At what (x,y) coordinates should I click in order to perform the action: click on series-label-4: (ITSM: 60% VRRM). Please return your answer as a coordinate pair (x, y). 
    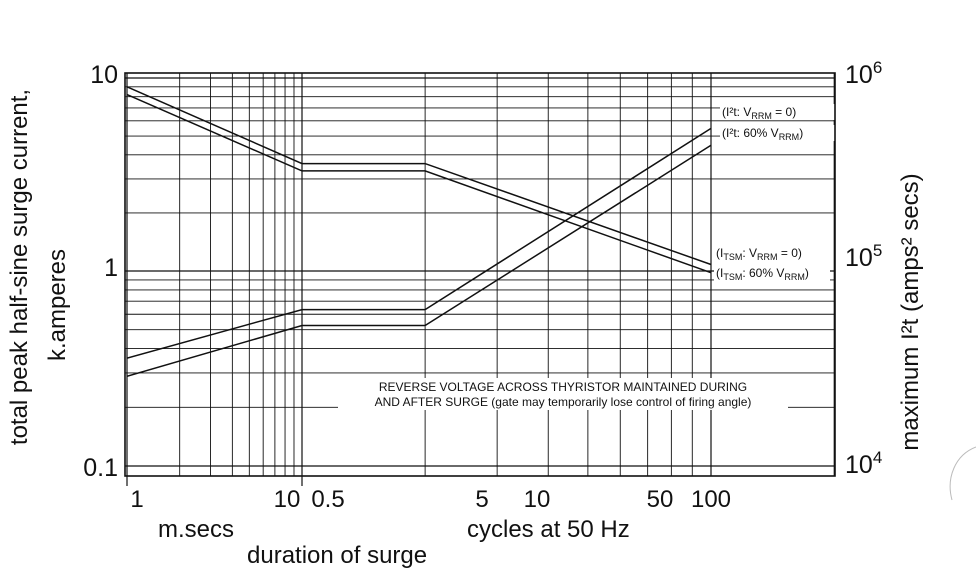
    Looking at the image, I should click on (762, 274).